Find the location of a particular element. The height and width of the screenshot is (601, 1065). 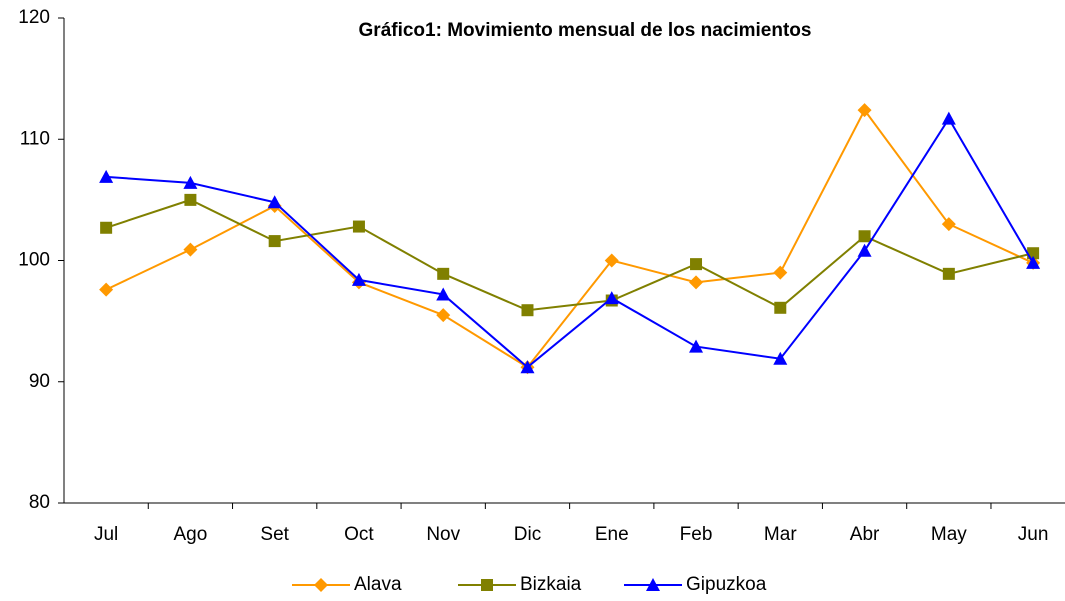

x-tick-label: Set is located at coordinates (274, 534).